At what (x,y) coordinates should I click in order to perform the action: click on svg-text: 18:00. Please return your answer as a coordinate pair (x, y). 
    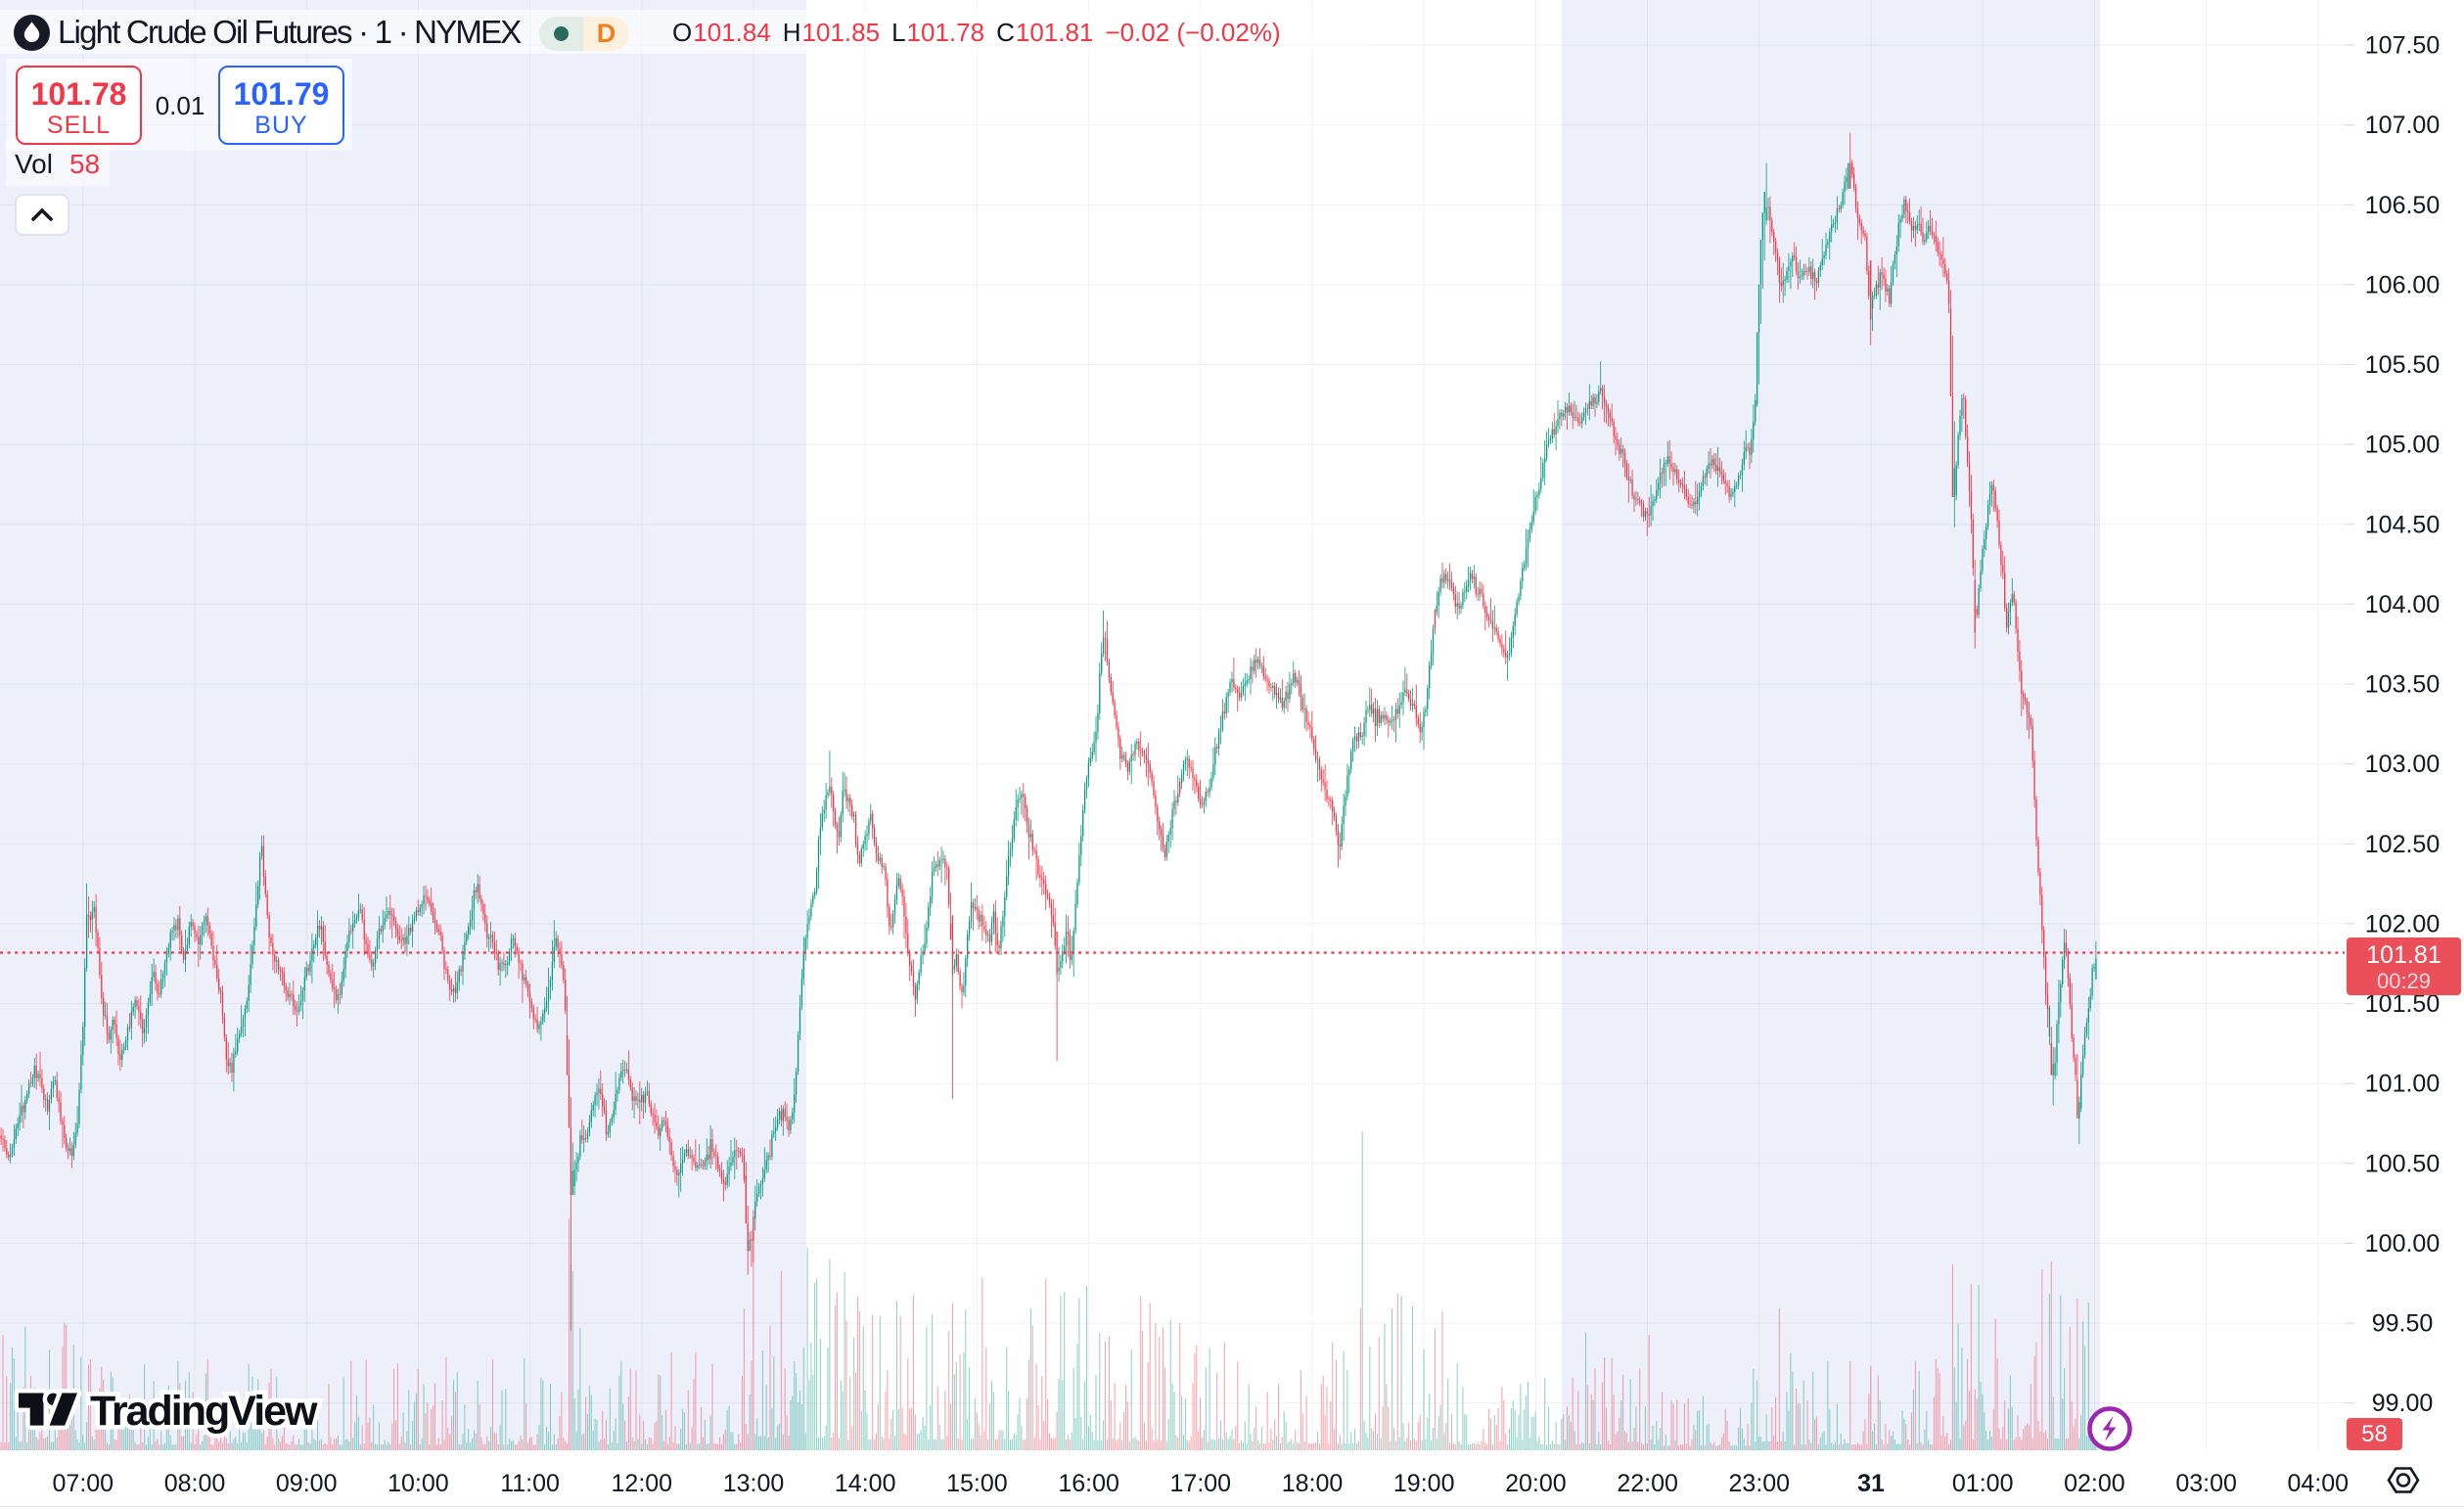
    Looking at the image, I should click on (1313, 1483).